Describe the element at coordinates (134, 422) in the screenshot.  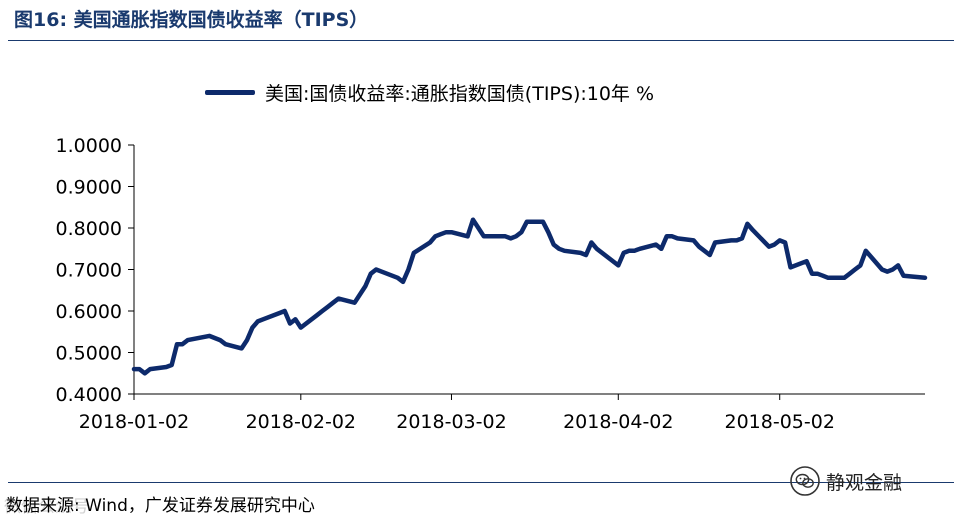
I see `x-tick-label: 2018-01-02` at that location.